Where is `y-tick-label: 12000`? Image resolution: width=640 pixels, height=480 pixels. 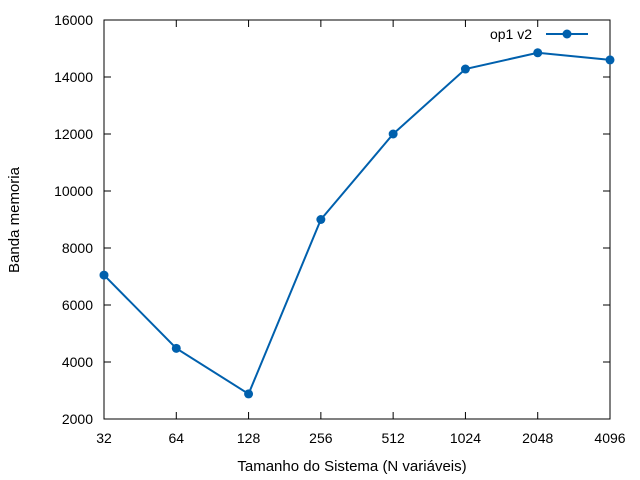 y-tick-label: 12000 is located at coordinates (73, 134).